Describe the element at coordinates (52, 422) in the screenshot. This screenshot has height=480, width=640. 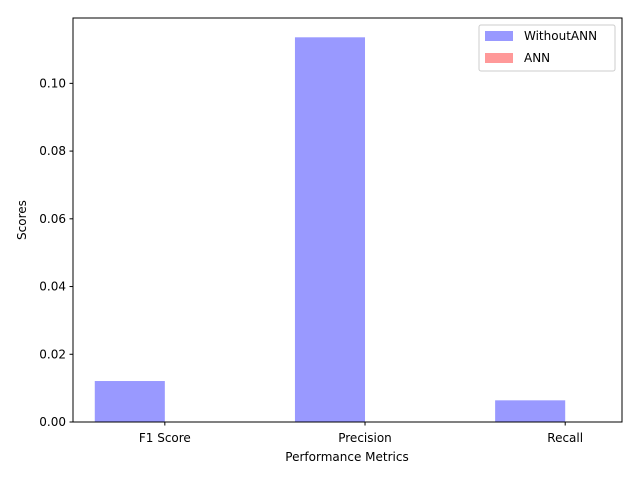
I see `y-tick-label: 0.00` at that location.